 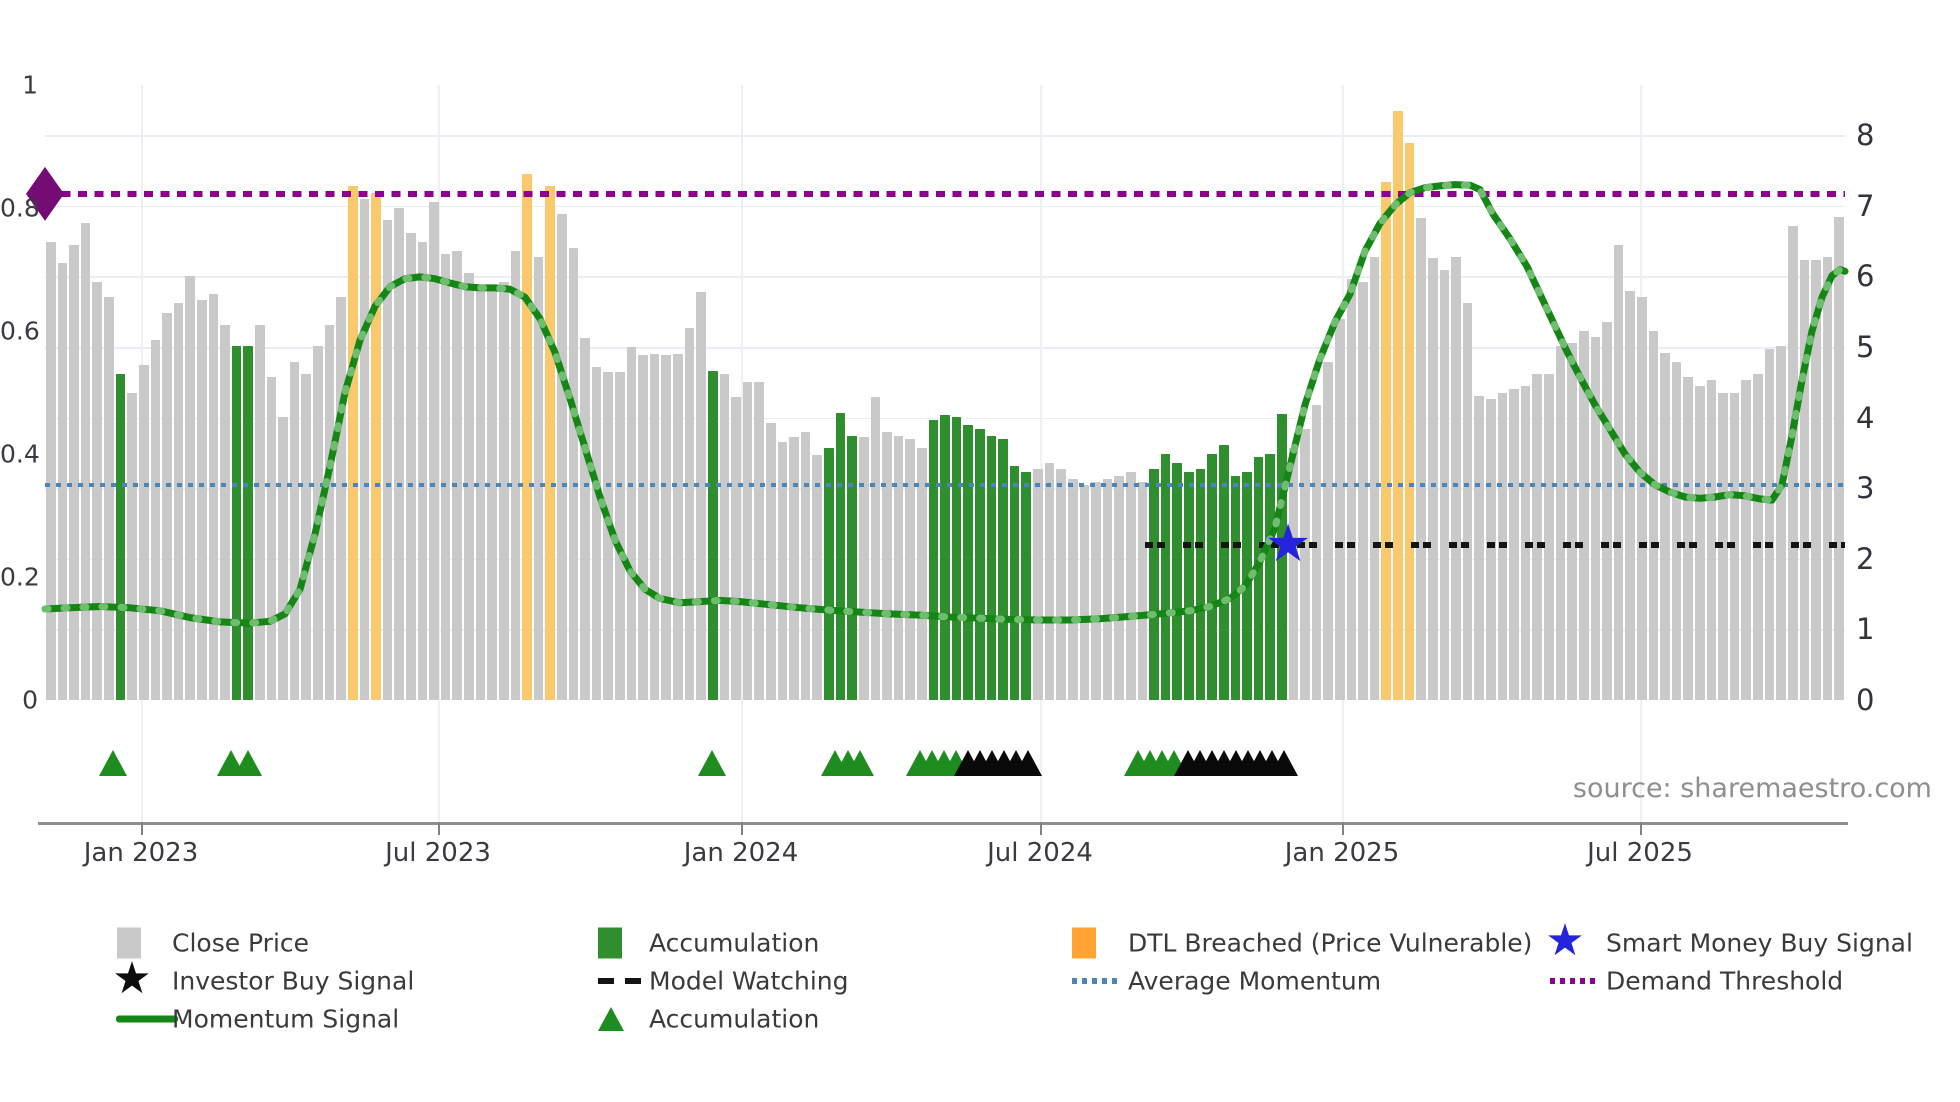 What do you see at coordinates (1725, 981) in the screenshot?
I see `legend-label: Demand Threshold` at bounding box center [1725, 981].